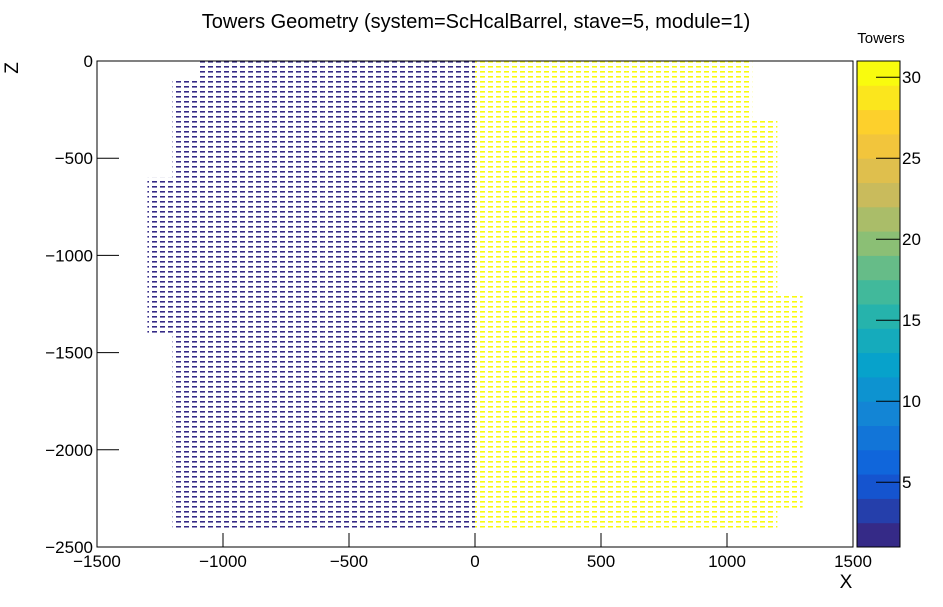 Image resolution: width=943 pixels, height=607 pixels. I want to click on y-tick-label: −500, so click(74, 158).